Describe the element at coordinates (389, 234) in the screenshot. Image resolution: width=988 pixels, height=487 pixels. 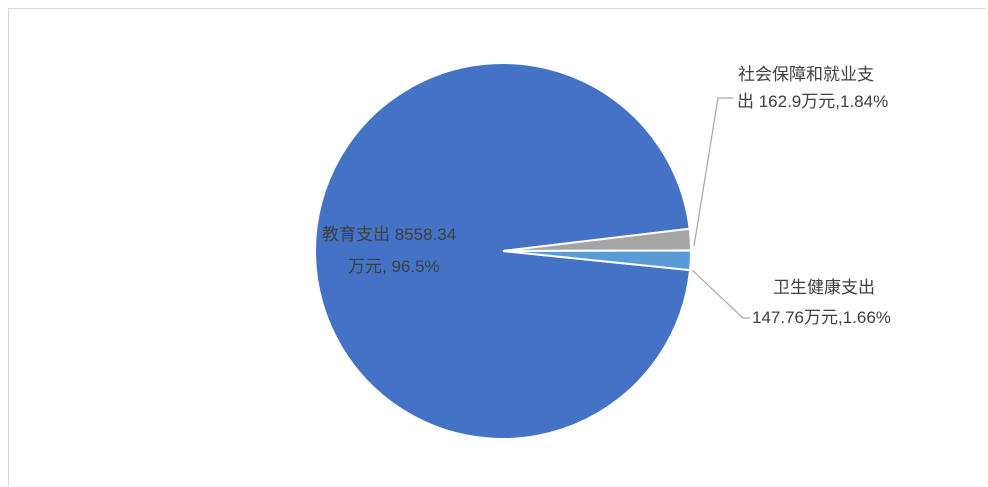
I see `data-label-education-line1: 教育支出 8558.34` at that location.